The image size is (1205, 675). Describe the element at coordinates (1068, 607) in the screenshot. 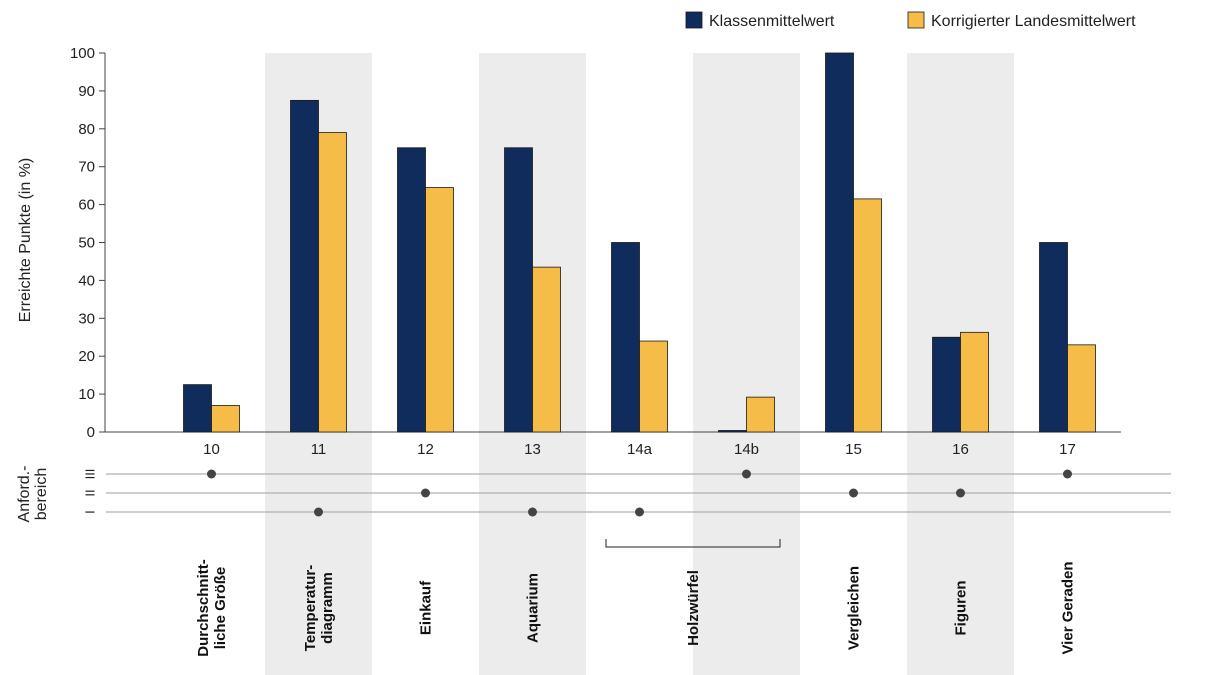

I see `task-name: Vier Geraden` at that location.